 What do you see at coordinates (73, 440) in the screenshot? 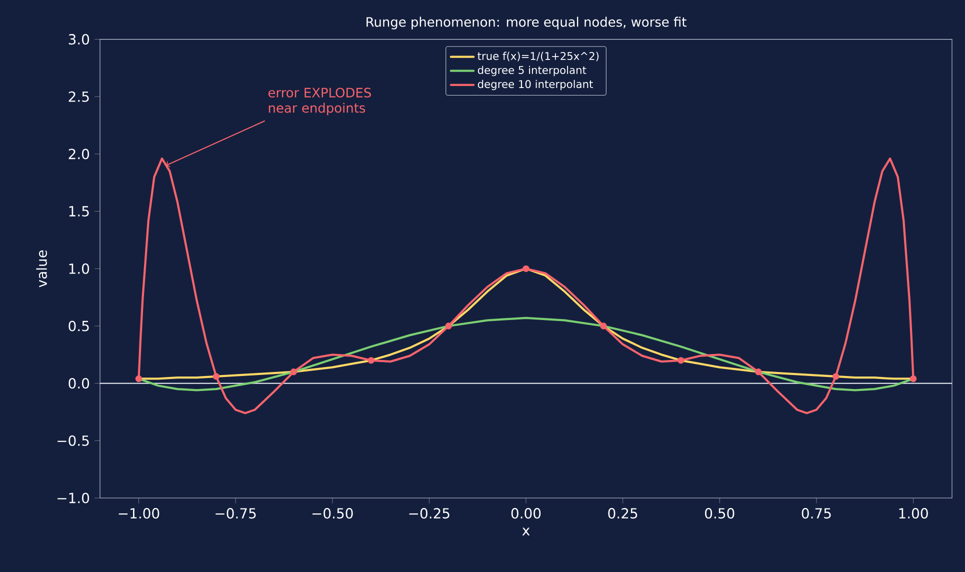
I see `y-tick-label: −0.5` at bounding box center [73, 440].